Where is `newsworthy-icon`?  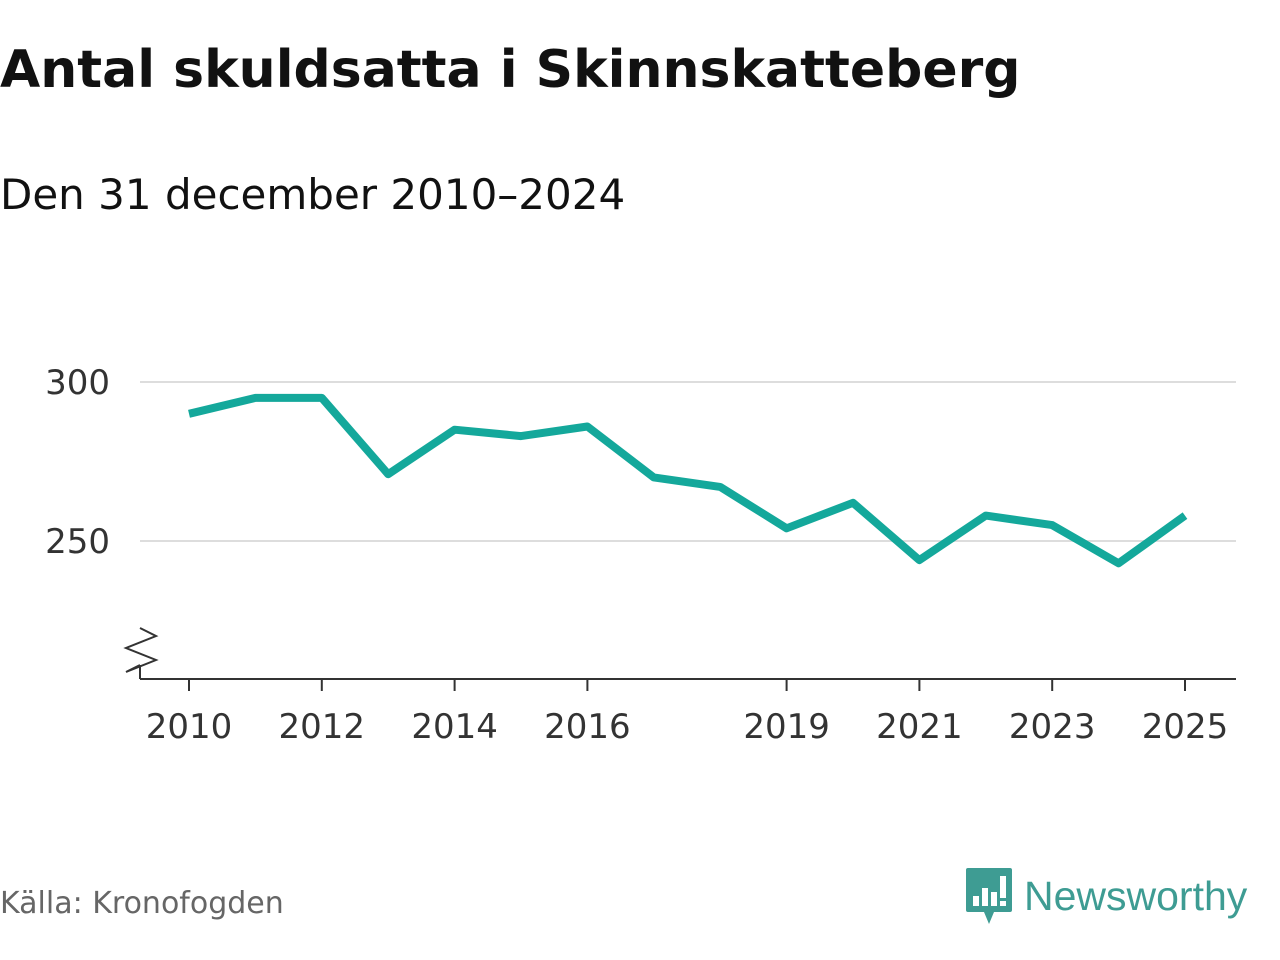 newsworthy-icon is located at coordinates (989, 896).